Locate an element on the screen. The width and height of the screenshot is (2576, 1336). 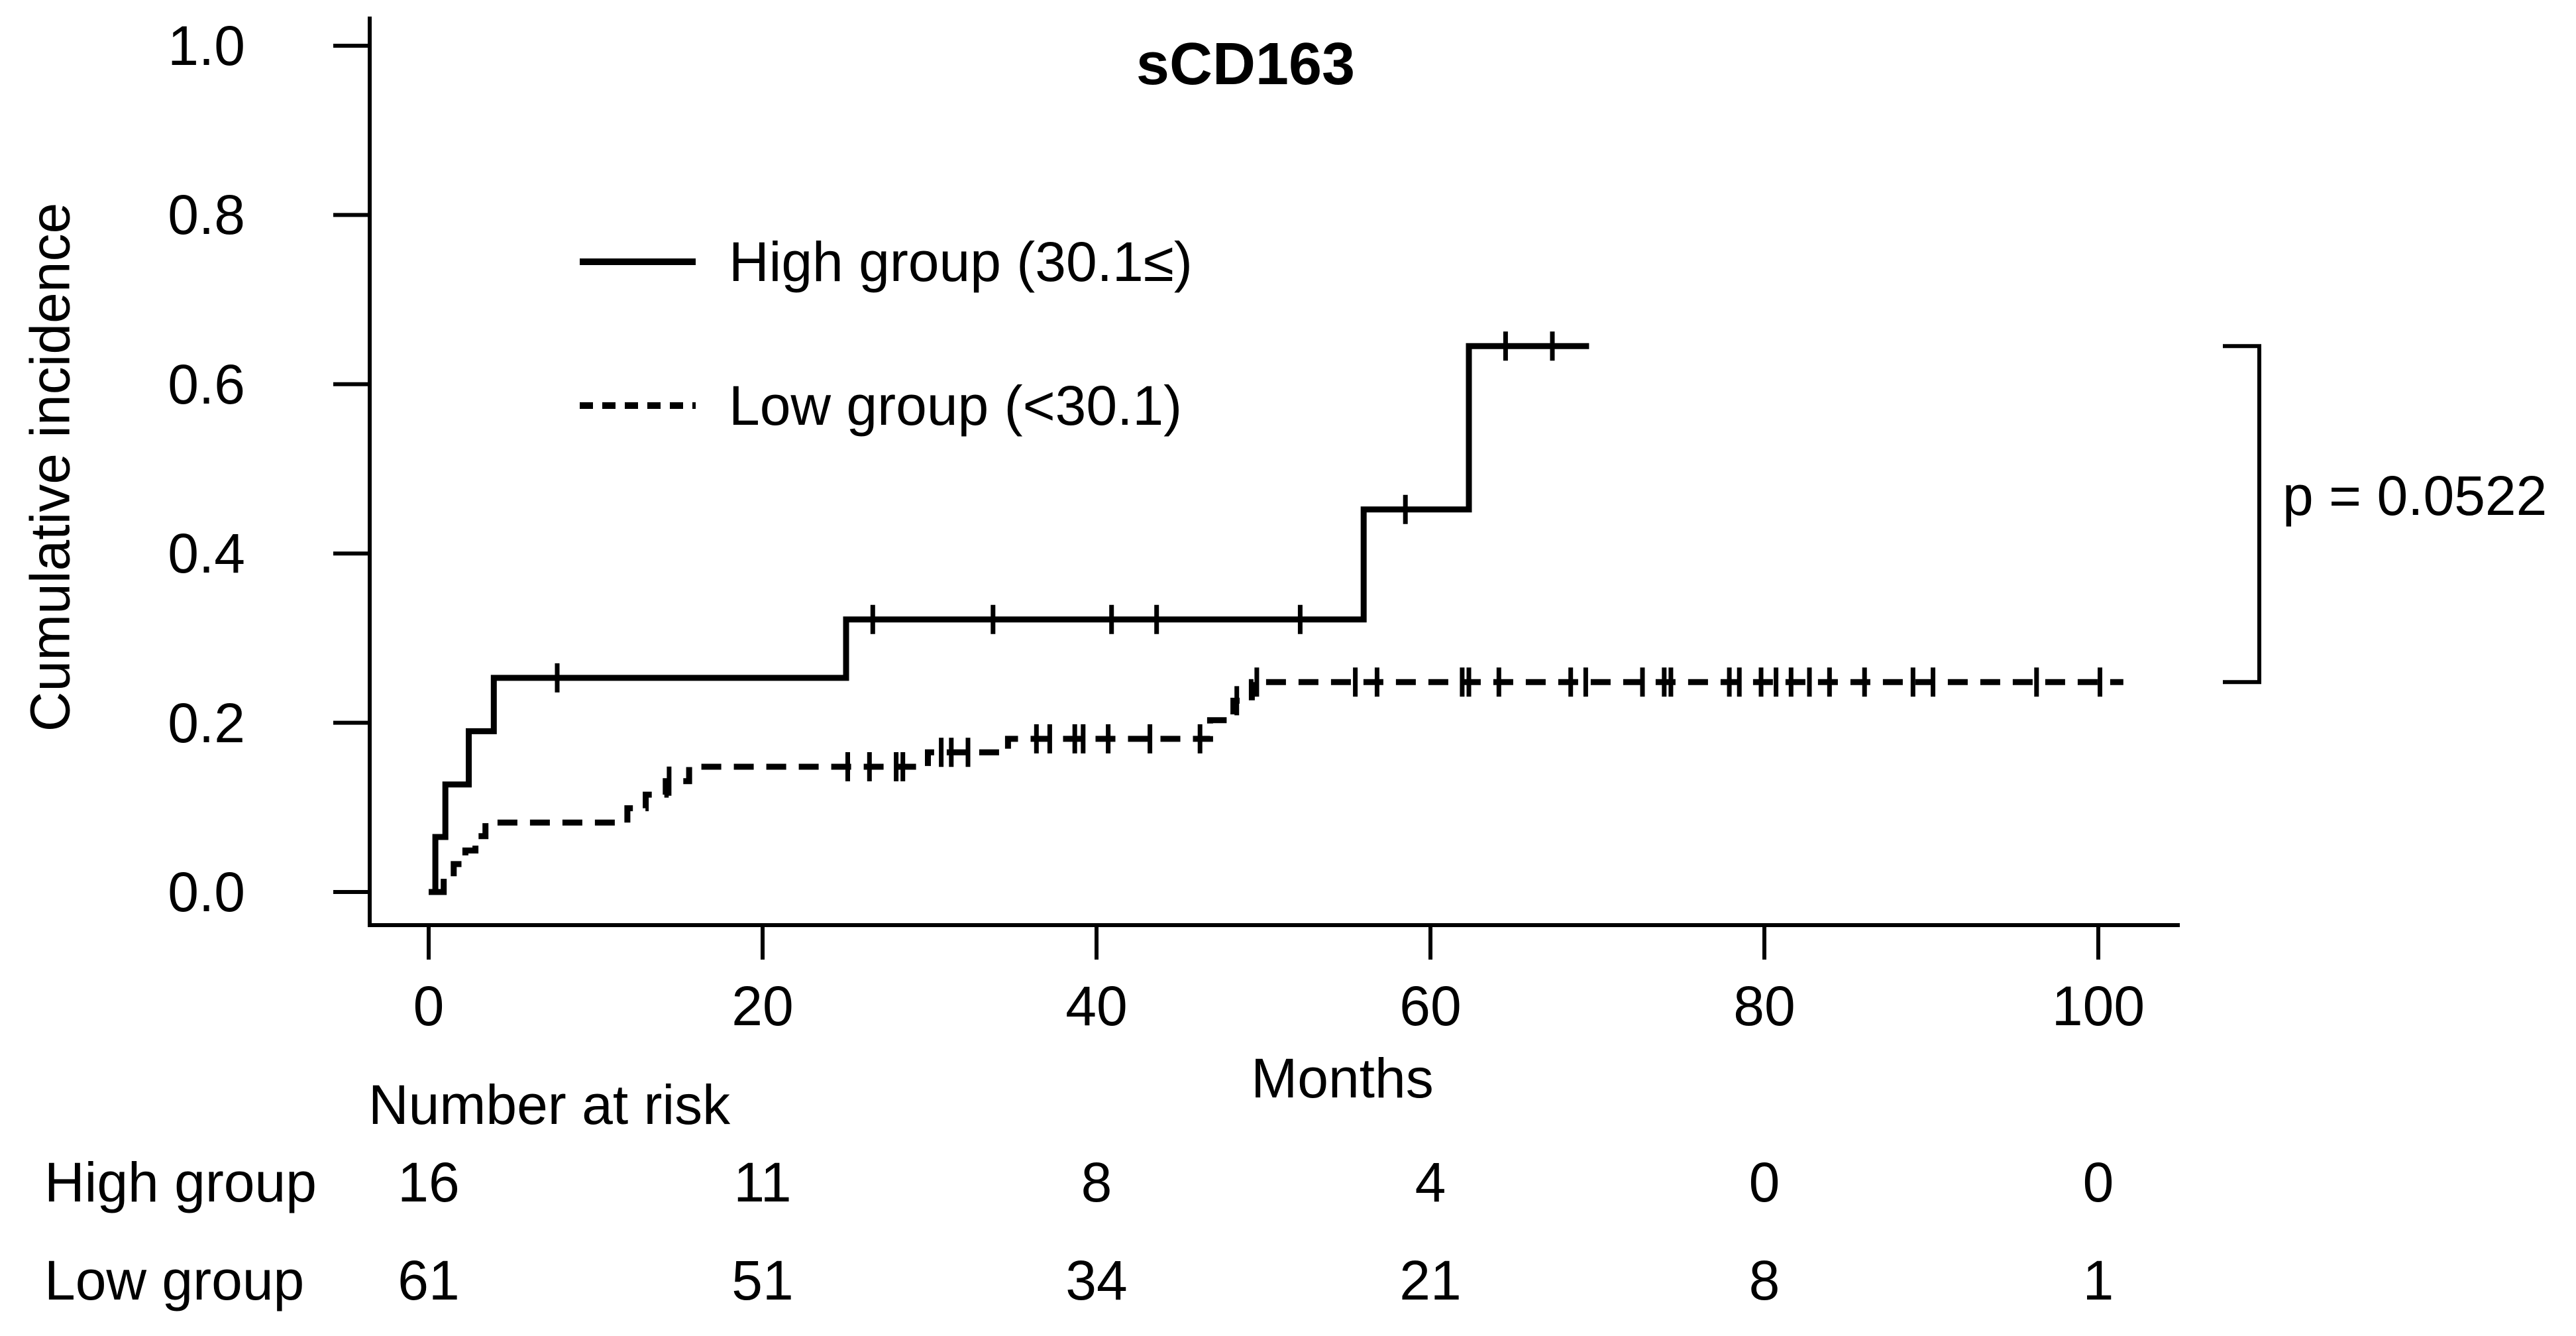
p-value-text: p = 0.0522 is located at coordinates (2415, 496).